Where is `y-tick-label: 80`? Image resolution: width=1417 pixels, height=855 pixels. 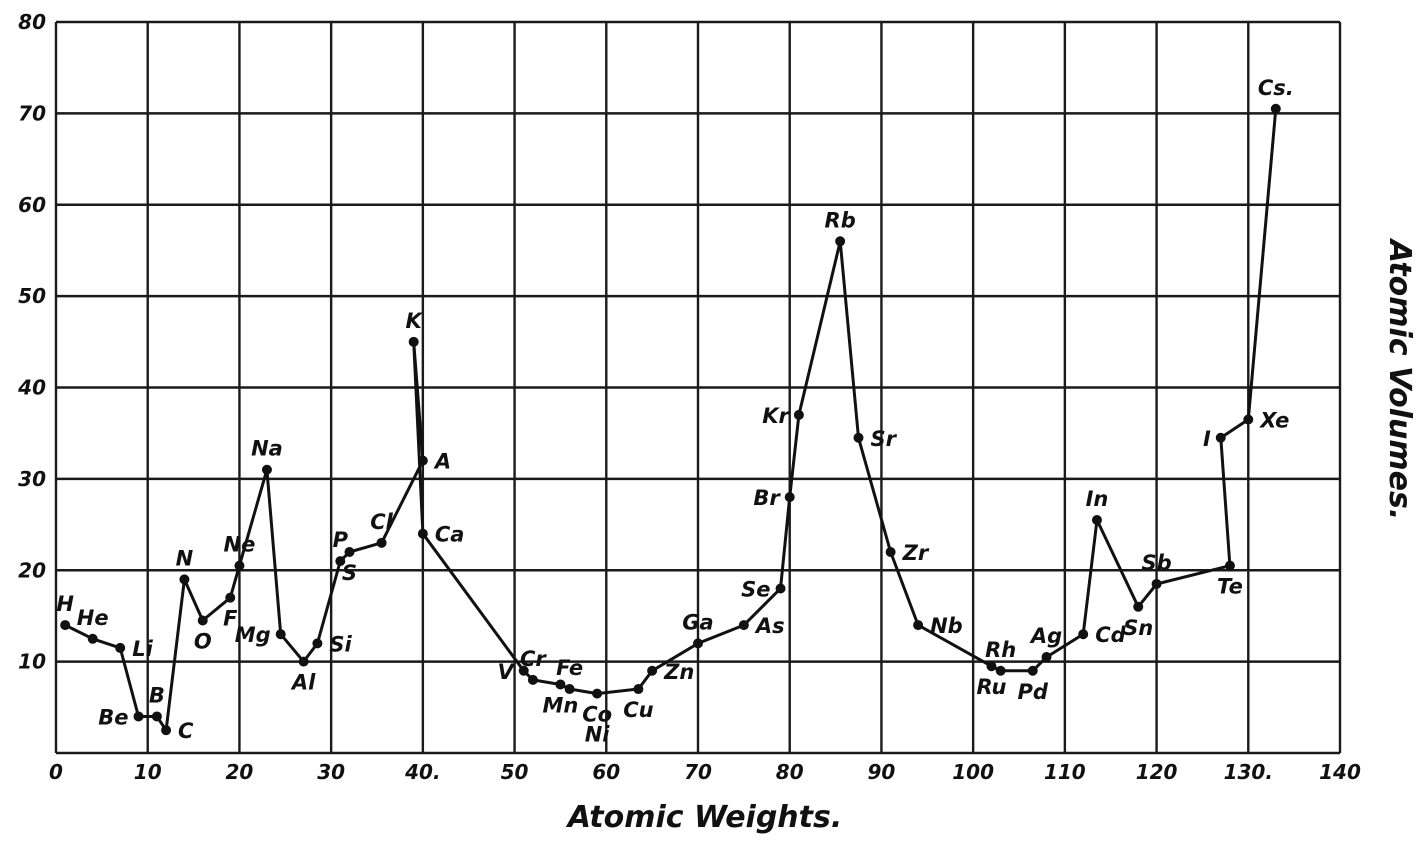 y-tick-label: 80 is located at coordinates (32, 22).